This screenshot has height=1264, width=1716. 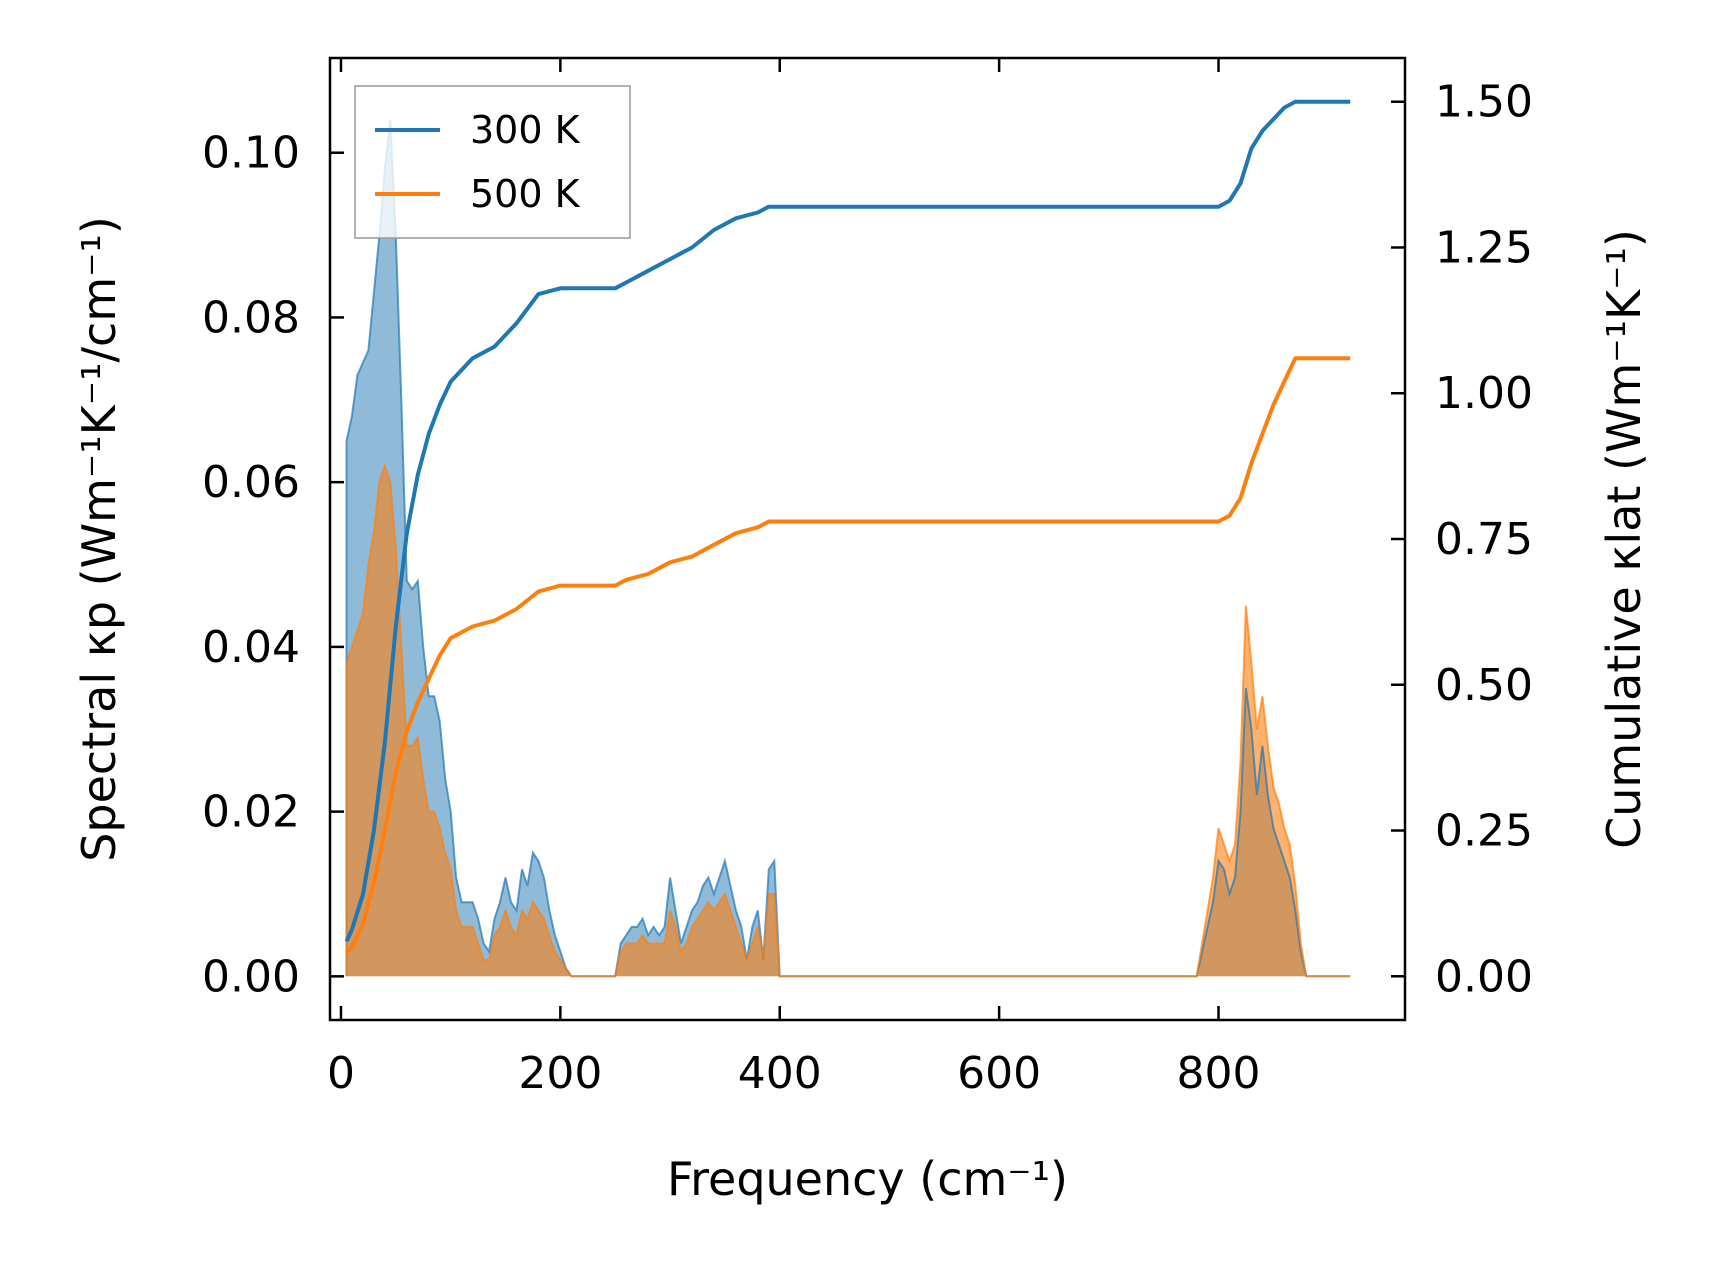 What do you see at coordinates (251, 317) in the screenshot?
I see `y-left-tick-label: 0.08` at bounding box center [251, 317].